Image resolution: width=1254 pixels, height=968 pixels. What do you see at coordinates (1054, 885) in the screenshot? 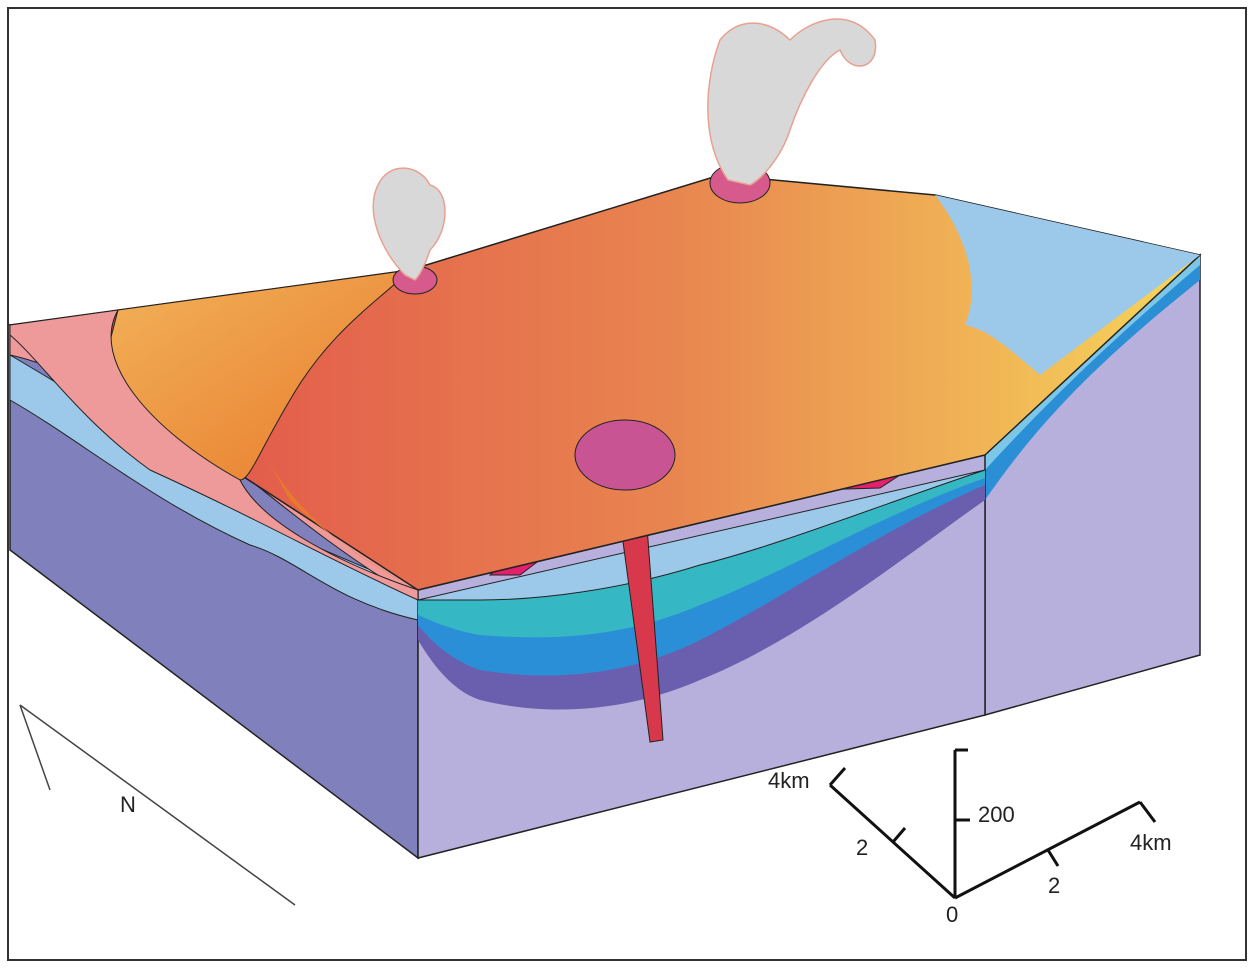
I see `right-axis-mid-label: 2` at bounding box center [1054, 885].